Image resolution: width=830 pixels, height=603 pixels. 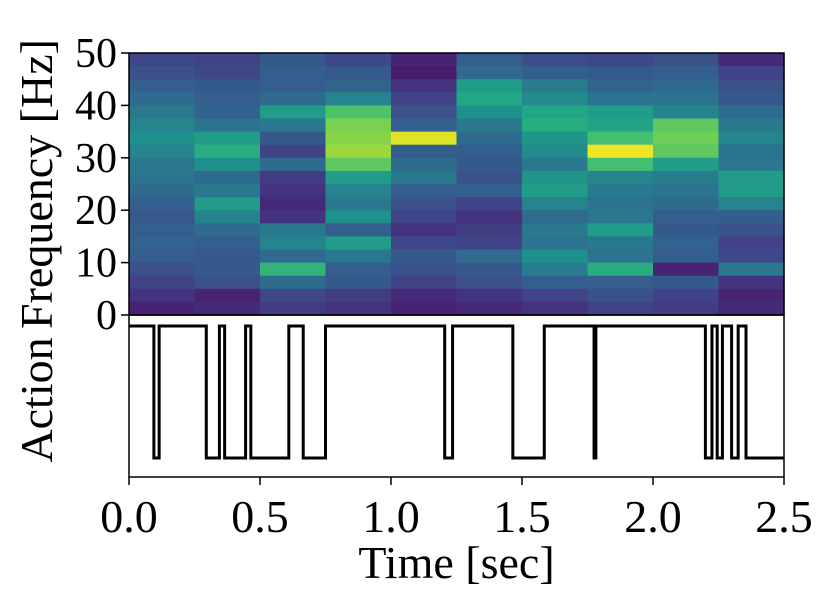 I want to click on y-tick-label: 40, so click(x=96, y=106).